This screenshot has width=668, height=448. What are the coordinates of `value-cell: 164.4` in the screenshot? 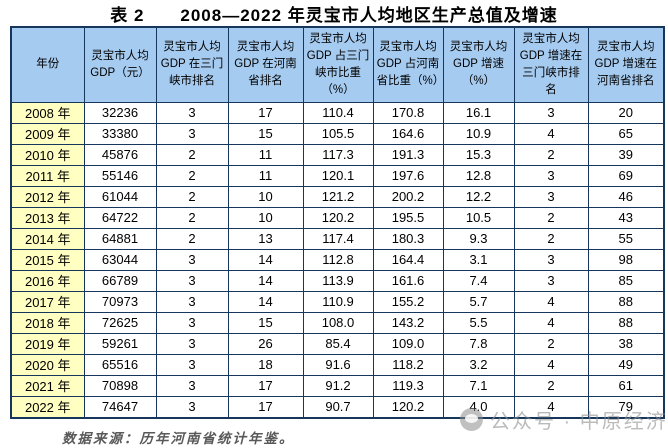 It's located at (408, 259).